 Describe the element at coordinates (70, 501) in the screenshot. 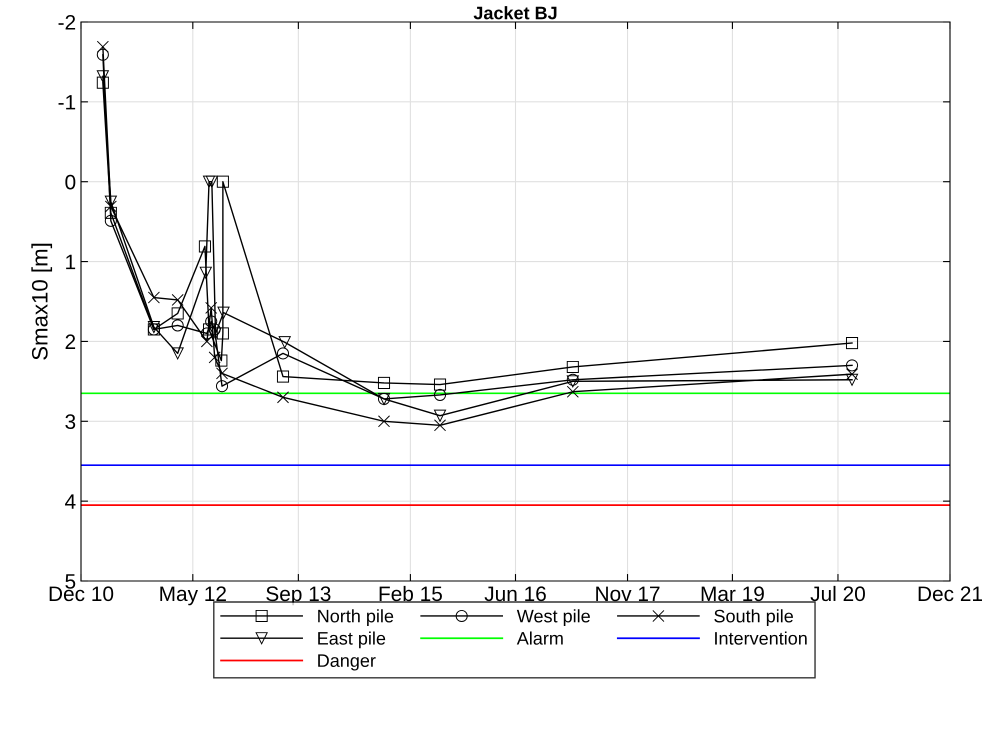

I see `y-tick-label: 4` at that location.